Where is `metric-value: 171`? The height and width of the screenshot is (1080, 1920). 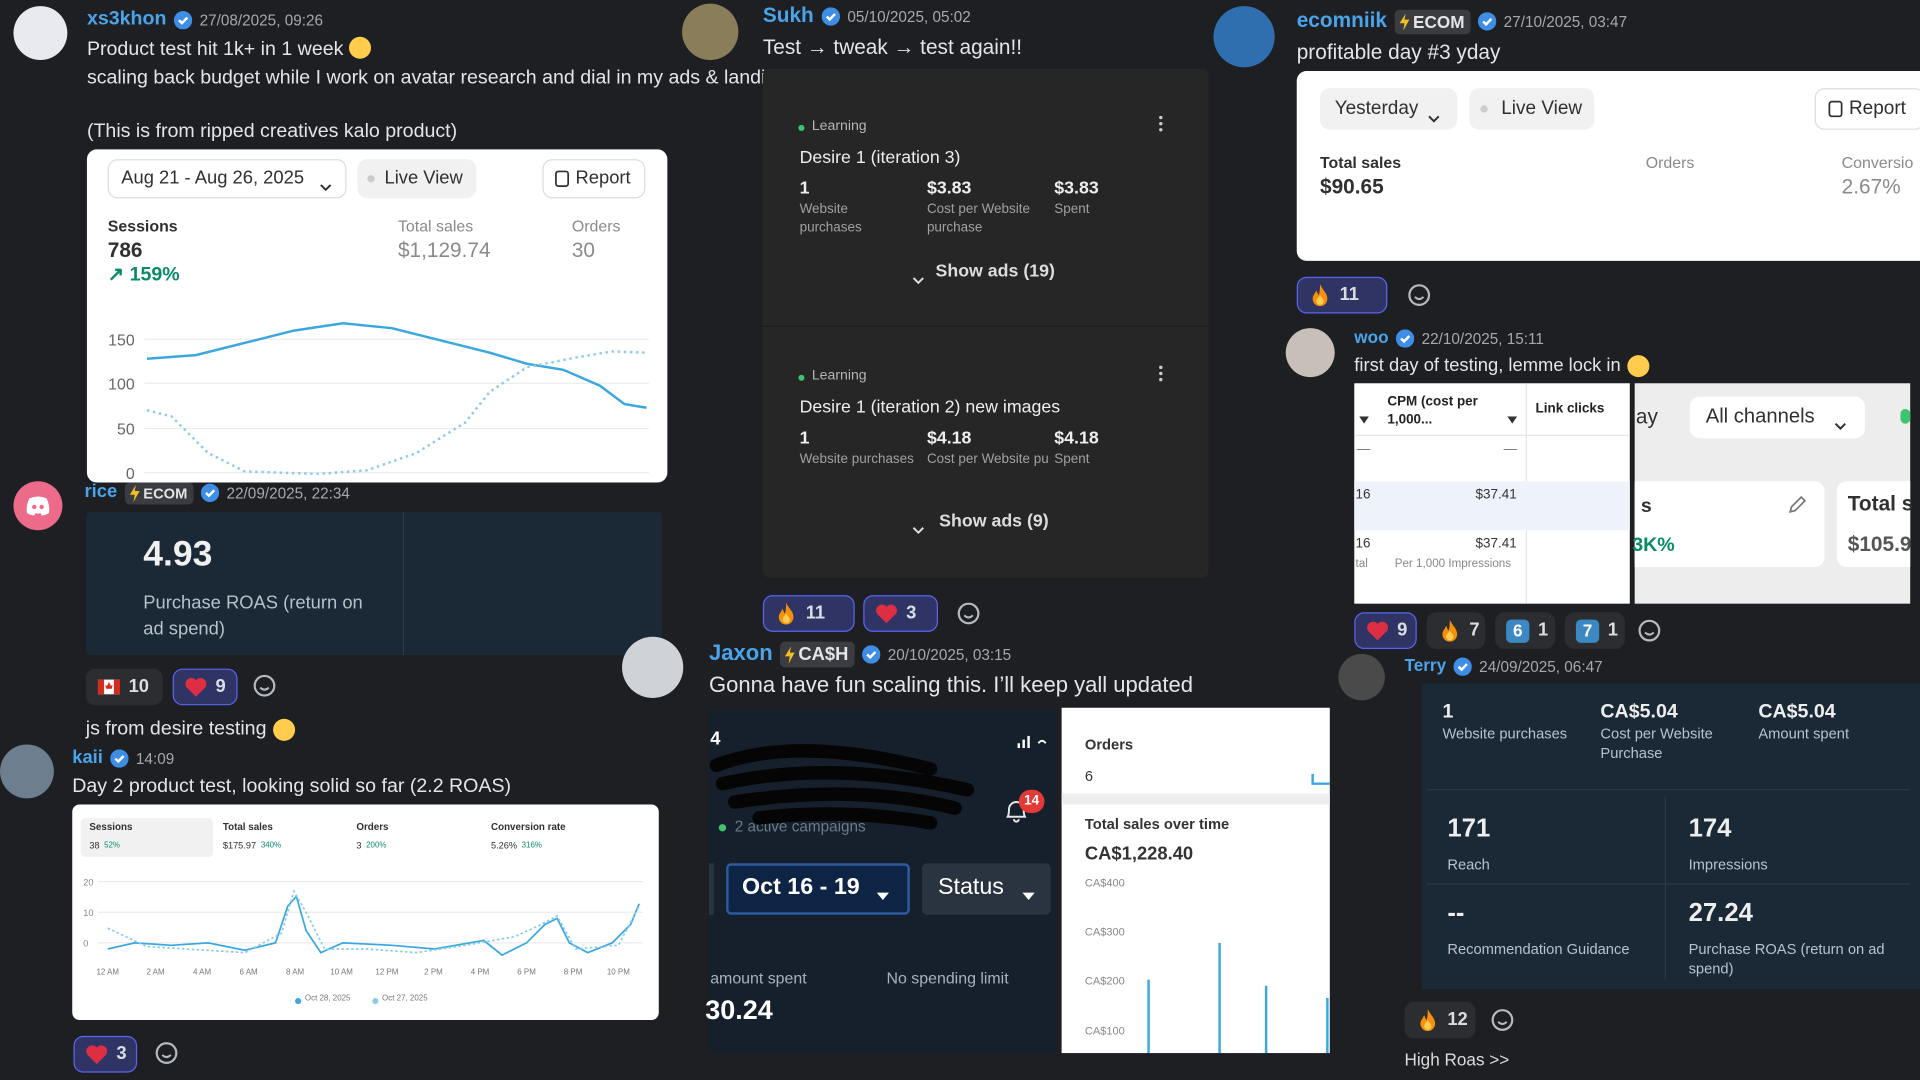
metric-value: 171 is located at coordinates (1469, 828).